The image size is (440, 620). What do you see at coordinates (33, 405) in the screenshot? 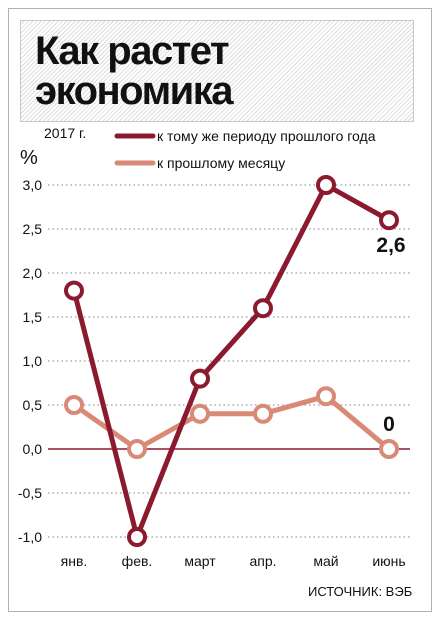
I see `y-tick-label: 0,5` at bounding box center [33, 405].